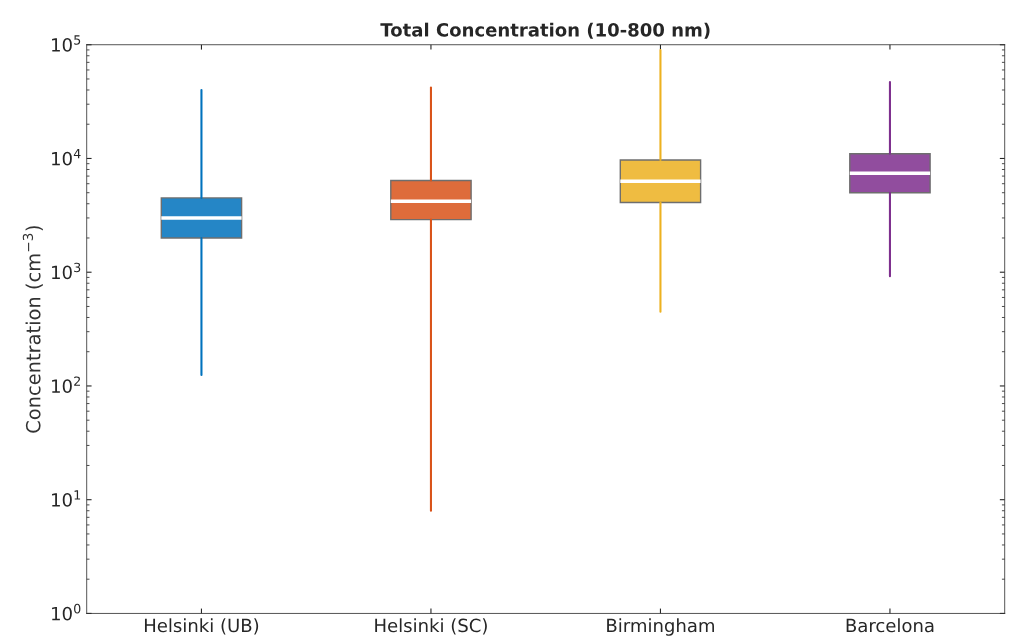  I want to click on x-tick-label: Helsinki (UB), so click(201, 626).